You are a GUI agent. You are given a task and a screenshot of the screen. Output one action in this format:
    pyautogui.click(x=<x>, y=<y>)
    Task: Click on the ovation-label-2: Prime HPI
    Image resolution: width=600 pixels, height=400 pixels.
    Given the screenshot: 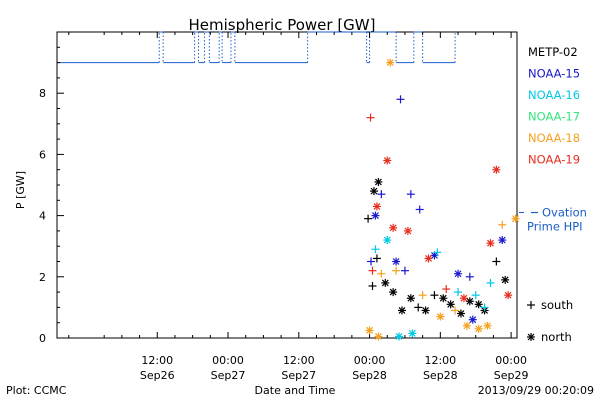 What is the action you would take?
    pyautogui.click(x=555, y=227)
    